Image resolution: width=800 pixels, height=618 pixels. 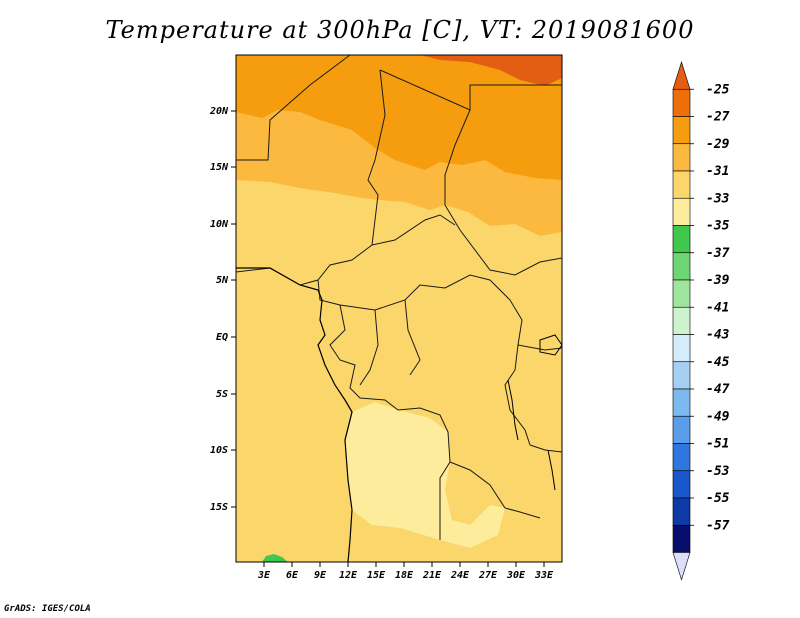 I want to click on lon-tick-label: 12E, so click(x=348, y=575).